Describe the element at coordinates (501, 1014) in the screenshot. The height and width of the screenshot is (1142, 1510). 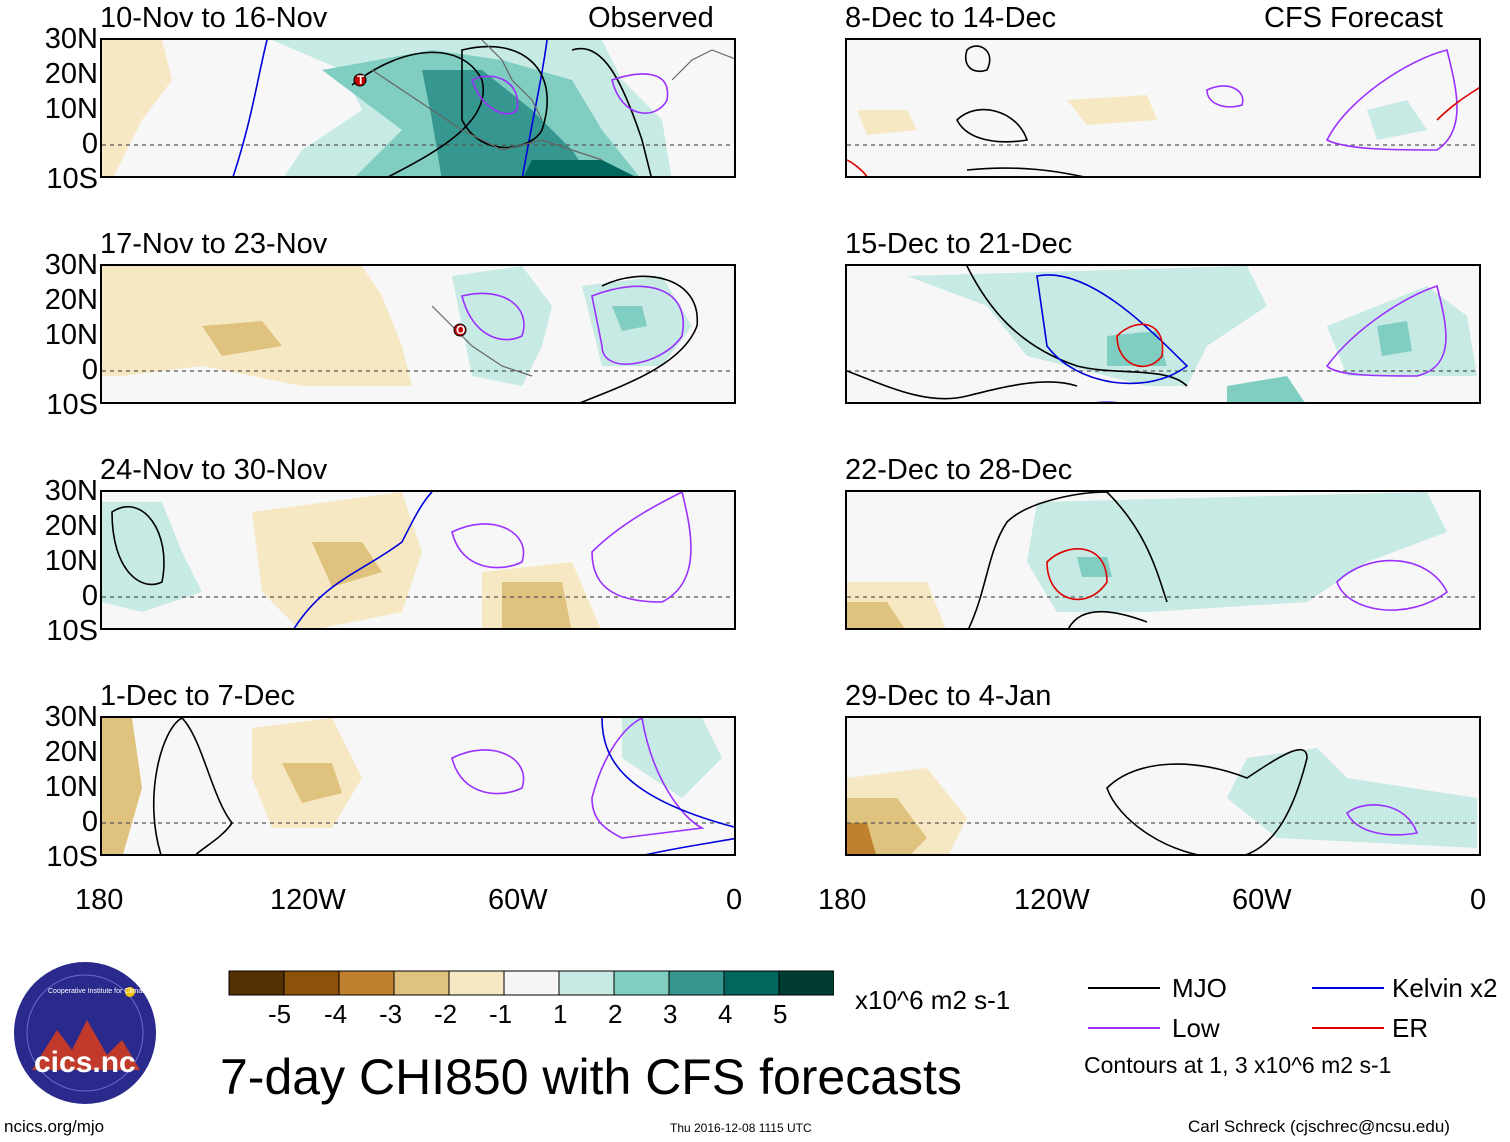
I see `colorbar-tick: -1` at that location.